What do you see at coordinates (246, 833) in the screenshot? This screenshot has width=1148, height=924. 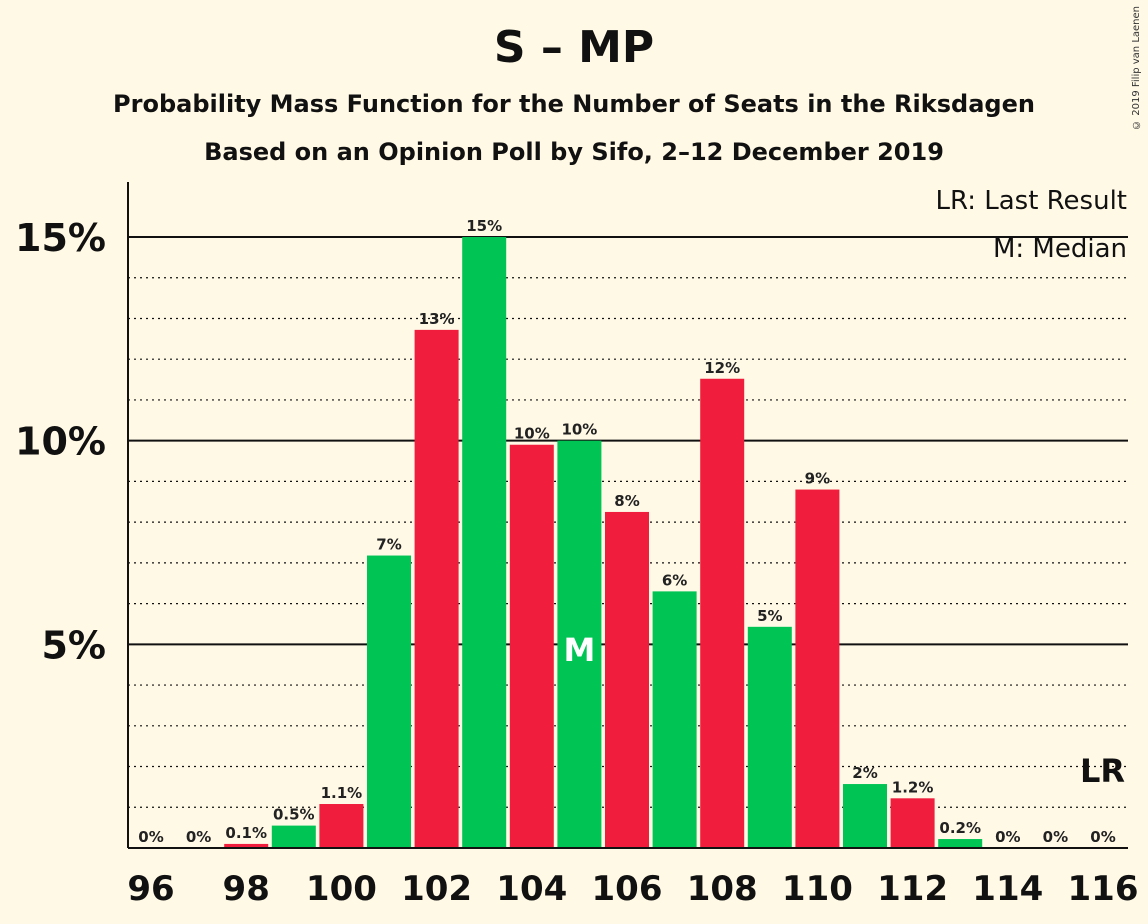 I see `data-label: 0.1%` at bounding box center [246, 833].